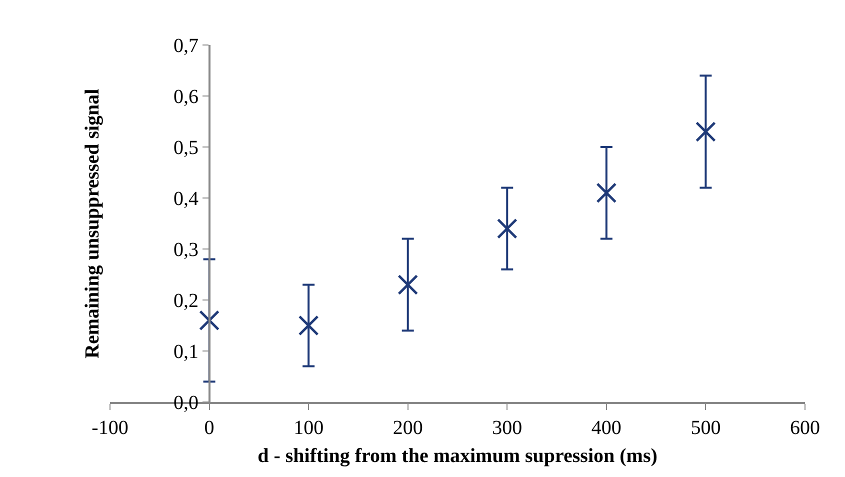 Image resolution: width=845 pixels, height=477 pixels. What do you see at coordinates (93, 223) in the screenshot?
I see `y-axis-title: Remaining unsuppressed signal` at bounding box center [93, 223].